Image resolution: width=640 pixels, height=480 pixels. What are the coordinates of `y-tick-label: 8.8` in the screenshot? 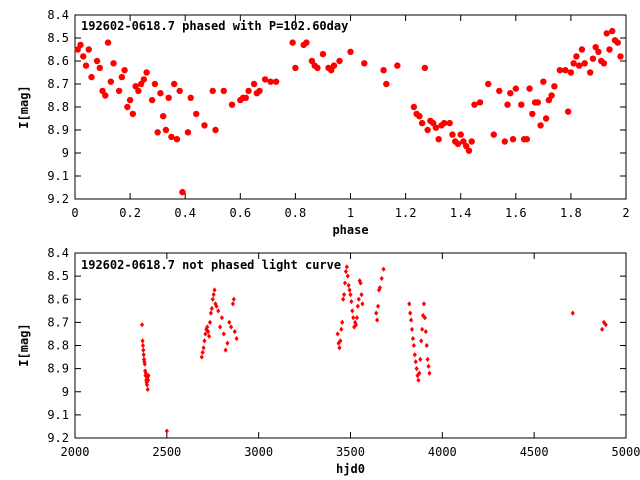 It's located at (58, 107).